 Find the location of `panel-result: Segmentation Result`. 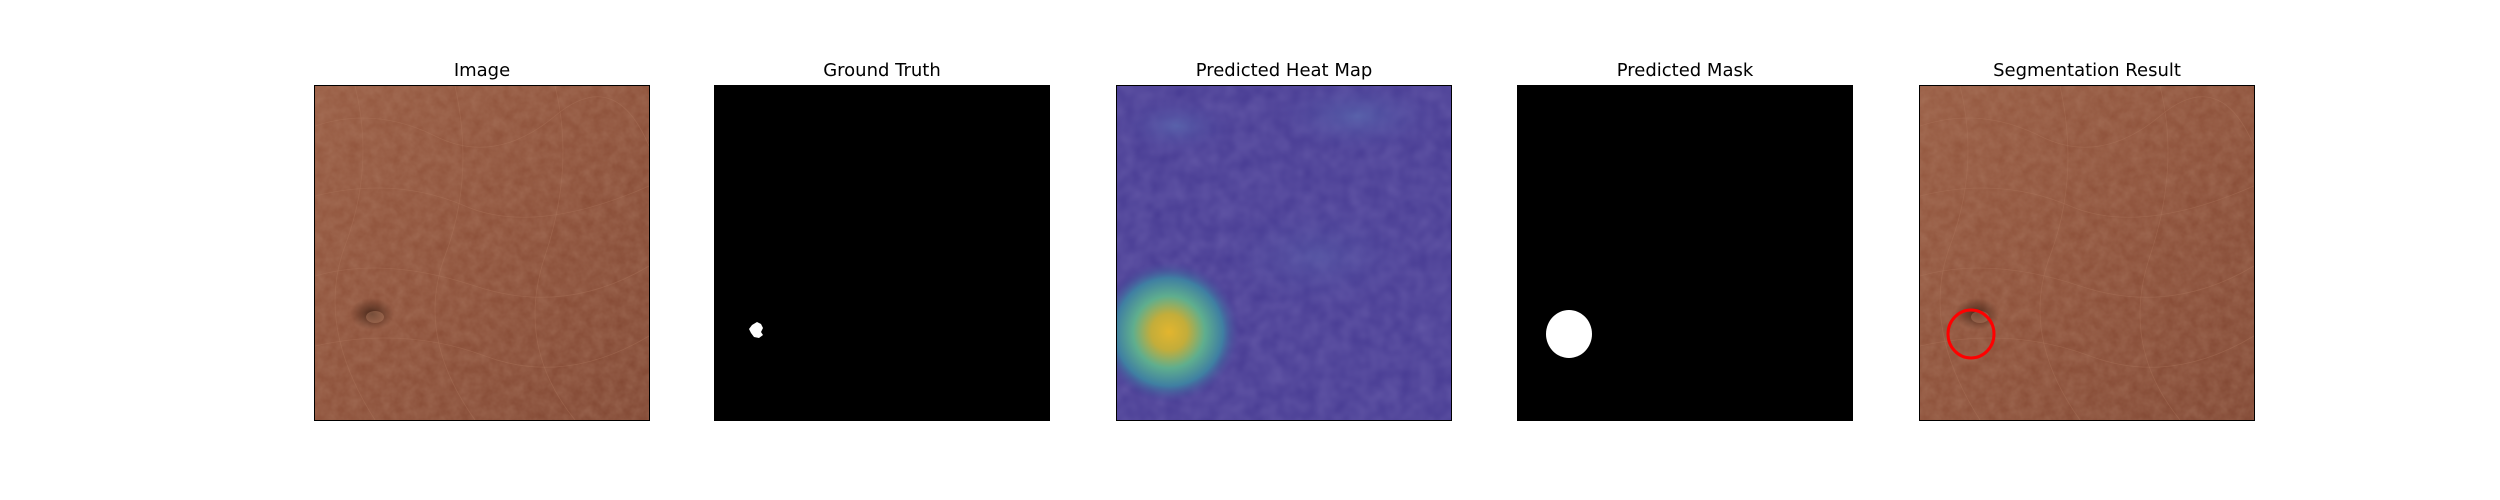

panel-result: Segmentation Result is located at coordinates (2087, 250).